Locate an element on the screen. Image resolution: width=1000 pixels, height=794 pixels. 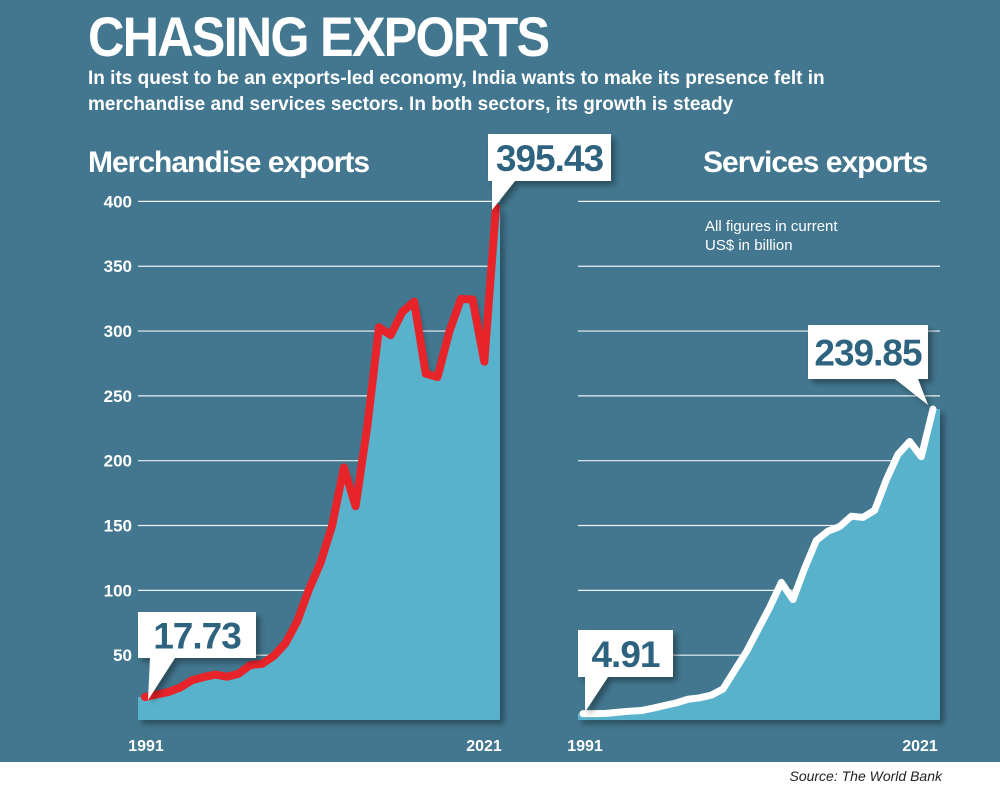
callout-value: 395.43 is located at coordinates (550, 158).